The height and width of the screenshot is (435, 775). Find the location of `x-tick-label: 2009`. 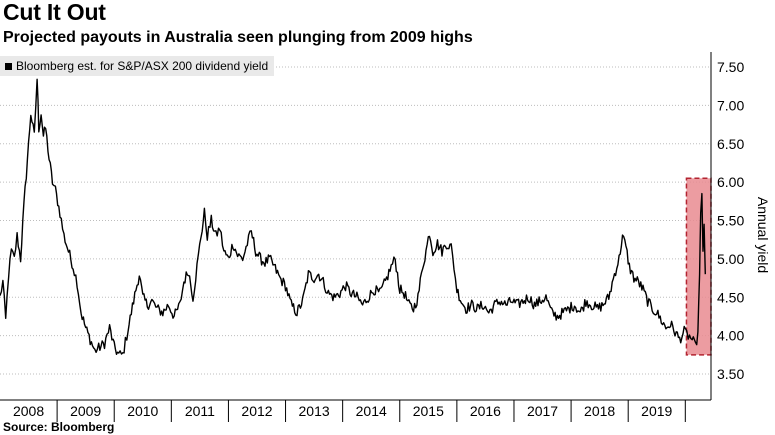

x-tick-label: 2009 is located at coordinates (85, 411).